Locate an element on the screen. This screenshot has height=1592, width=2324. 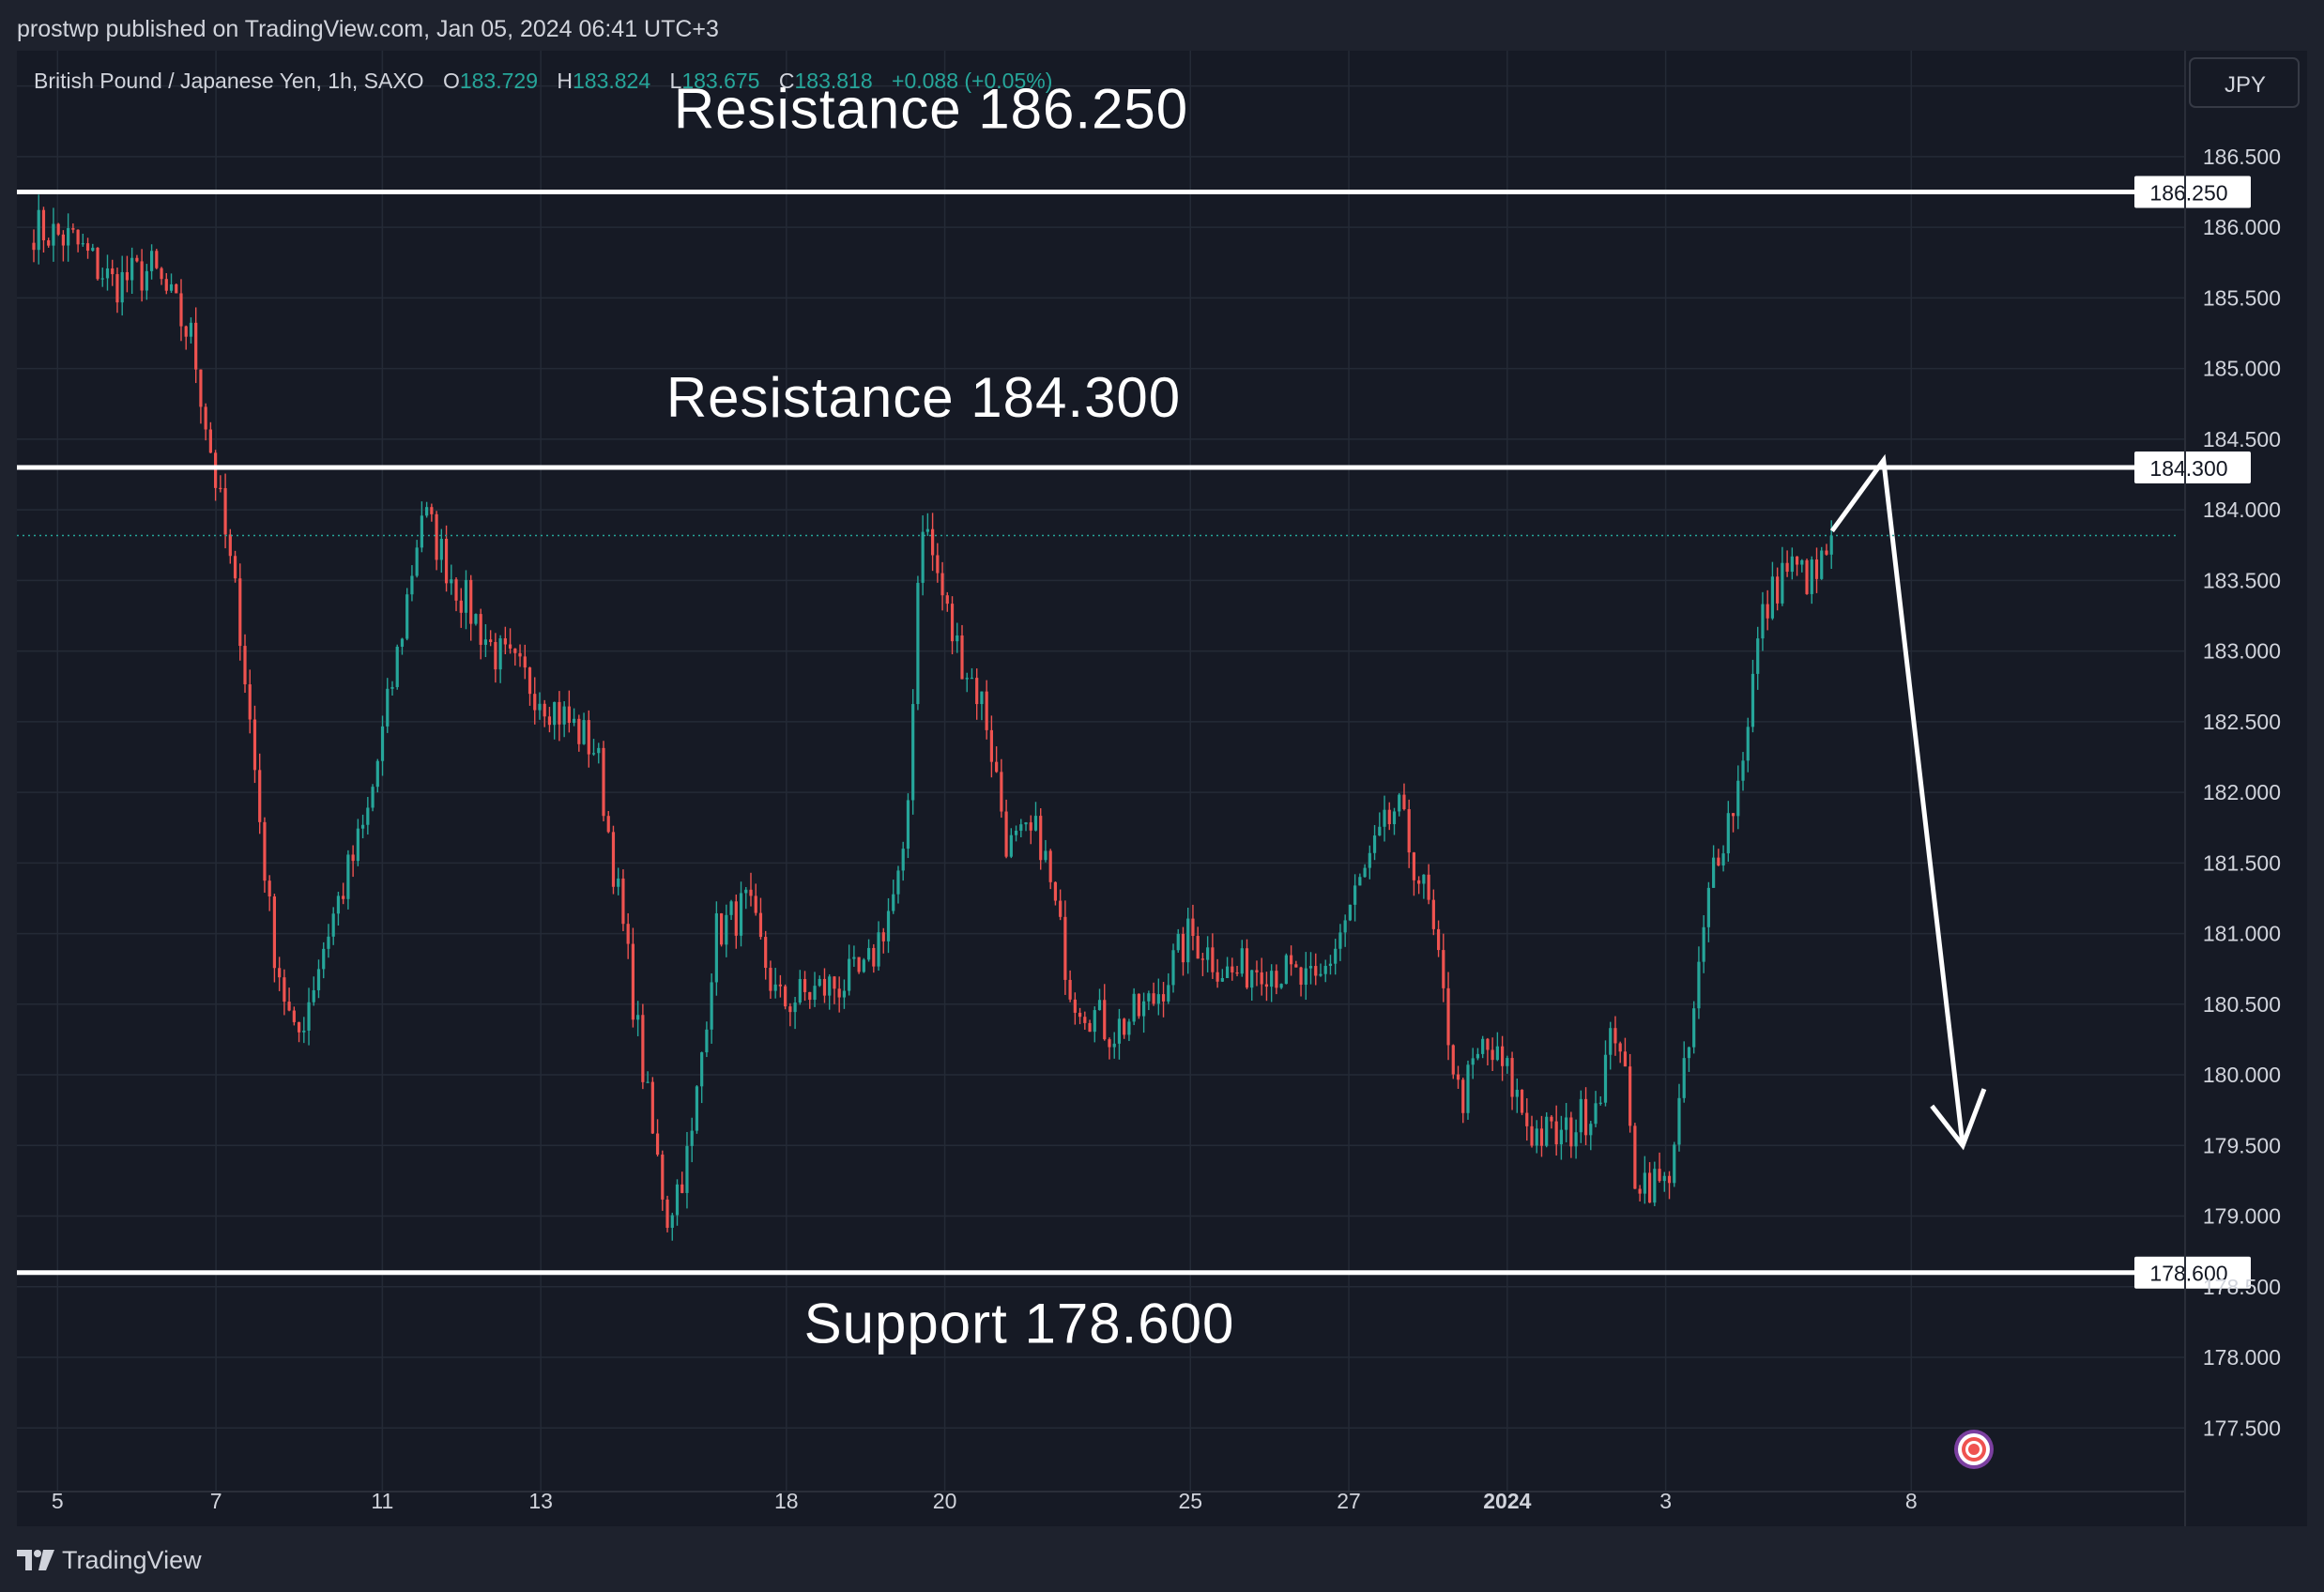
legend-change: +0.088 (+0.05%) is located at coordinates (972, 81).